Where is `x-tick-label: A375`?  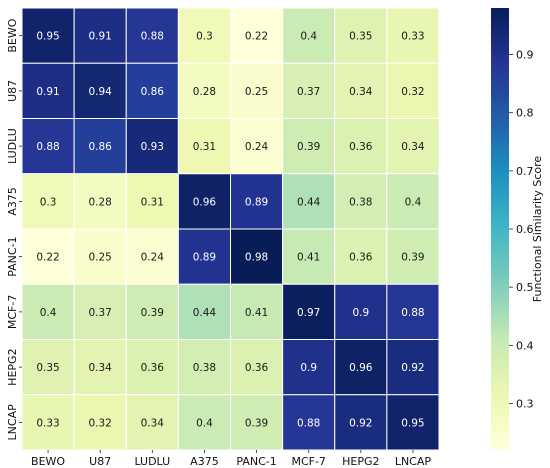 x-tick-label: A375 is located at coordinates (204, 461).